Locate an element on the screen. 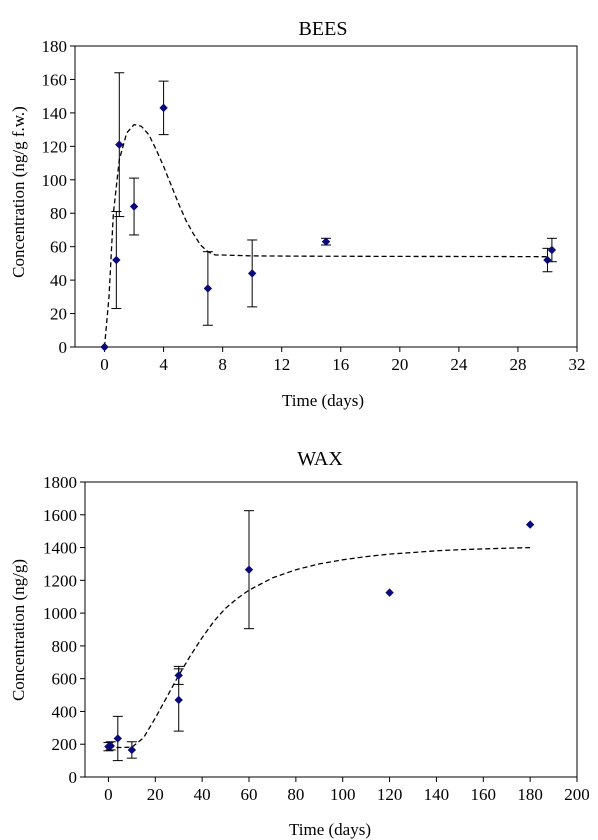  bees-y-tick-label: 100 is located at coordinates (55, 180).